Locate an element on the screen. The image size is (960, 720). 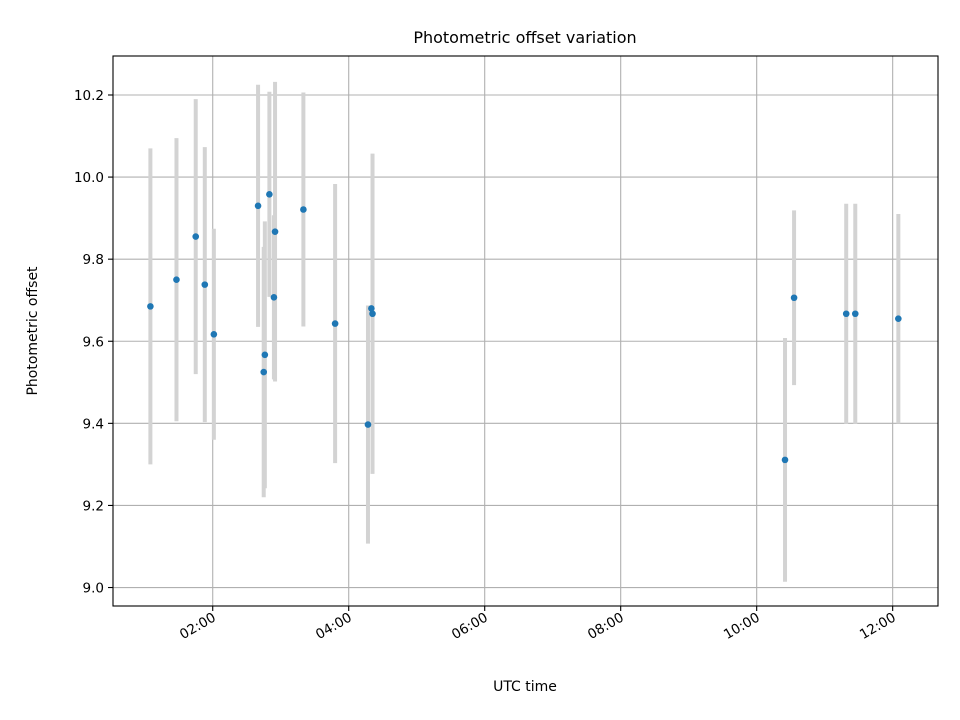
x-axis-label: UTC time is located at coordinates (525, 687).